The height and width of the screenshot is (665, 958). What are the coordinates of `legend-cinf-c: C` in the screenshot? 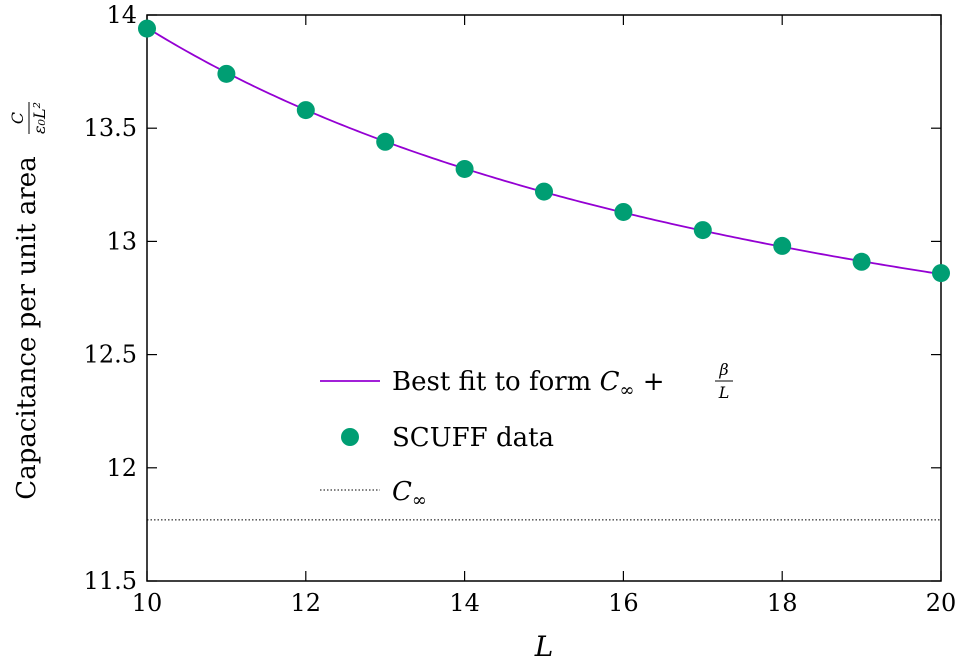 It's located at (402, 492).